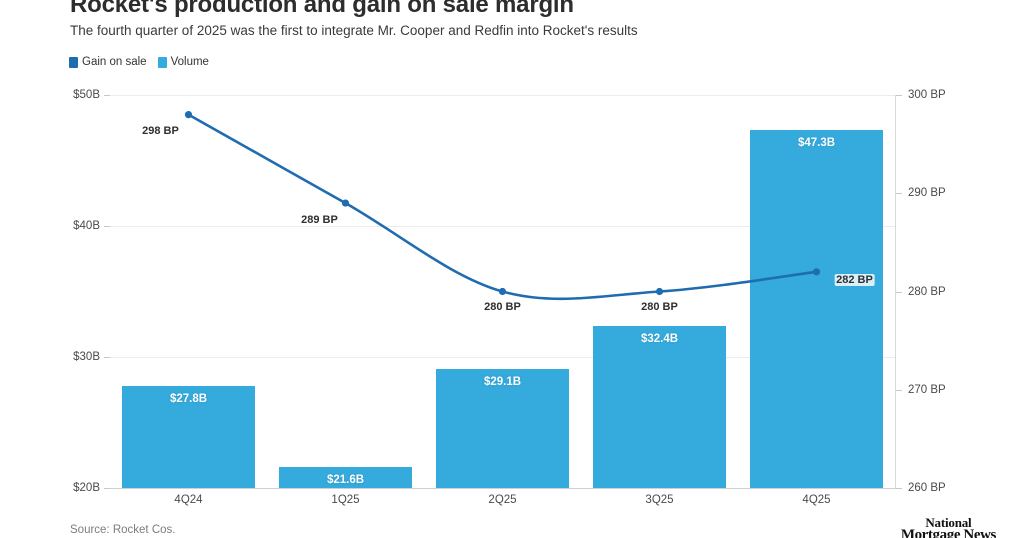 This screenshot has height=538, width=1024. What do you see at coordinates (659, 338) in the screenshot?
I see `bar-value-label: $32.4B` at bounding box center [659, 338].